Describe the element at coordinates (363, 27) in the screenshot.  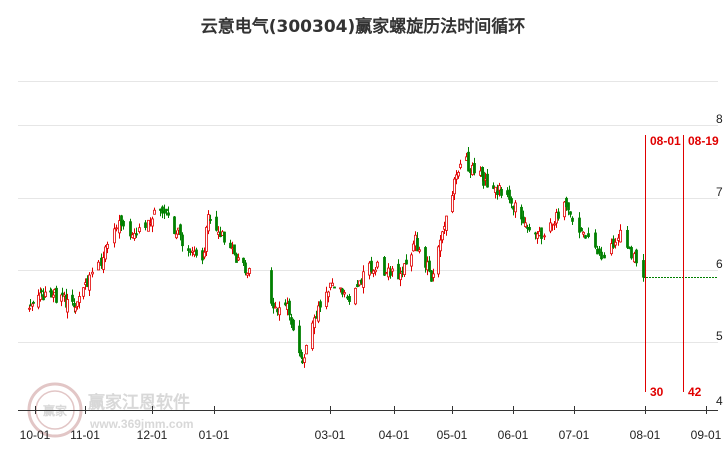
I see `chart-title: 云意电气(300304)赢家螺旋历法时间循环` at that location.